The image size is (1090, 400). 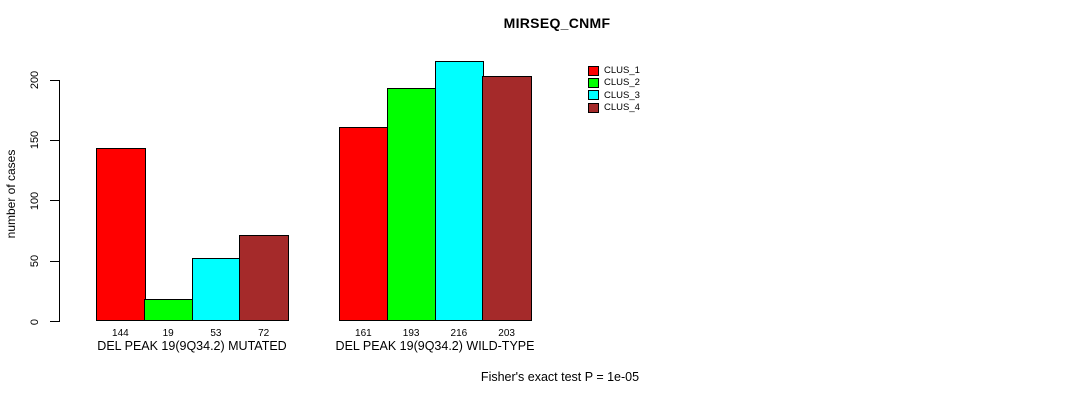 What do you see at coordinates (435, 346) in the screenshot?
I see `group-label: DEL PEAK 19(9Q34.2) WILD-TYPE` at bounding box center [435, 346].